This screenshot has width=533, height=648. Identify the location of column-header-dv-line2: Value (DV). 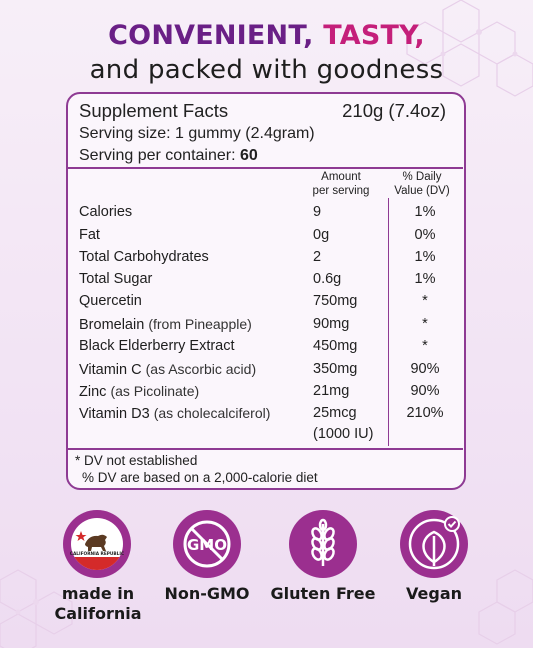
(422, 191).